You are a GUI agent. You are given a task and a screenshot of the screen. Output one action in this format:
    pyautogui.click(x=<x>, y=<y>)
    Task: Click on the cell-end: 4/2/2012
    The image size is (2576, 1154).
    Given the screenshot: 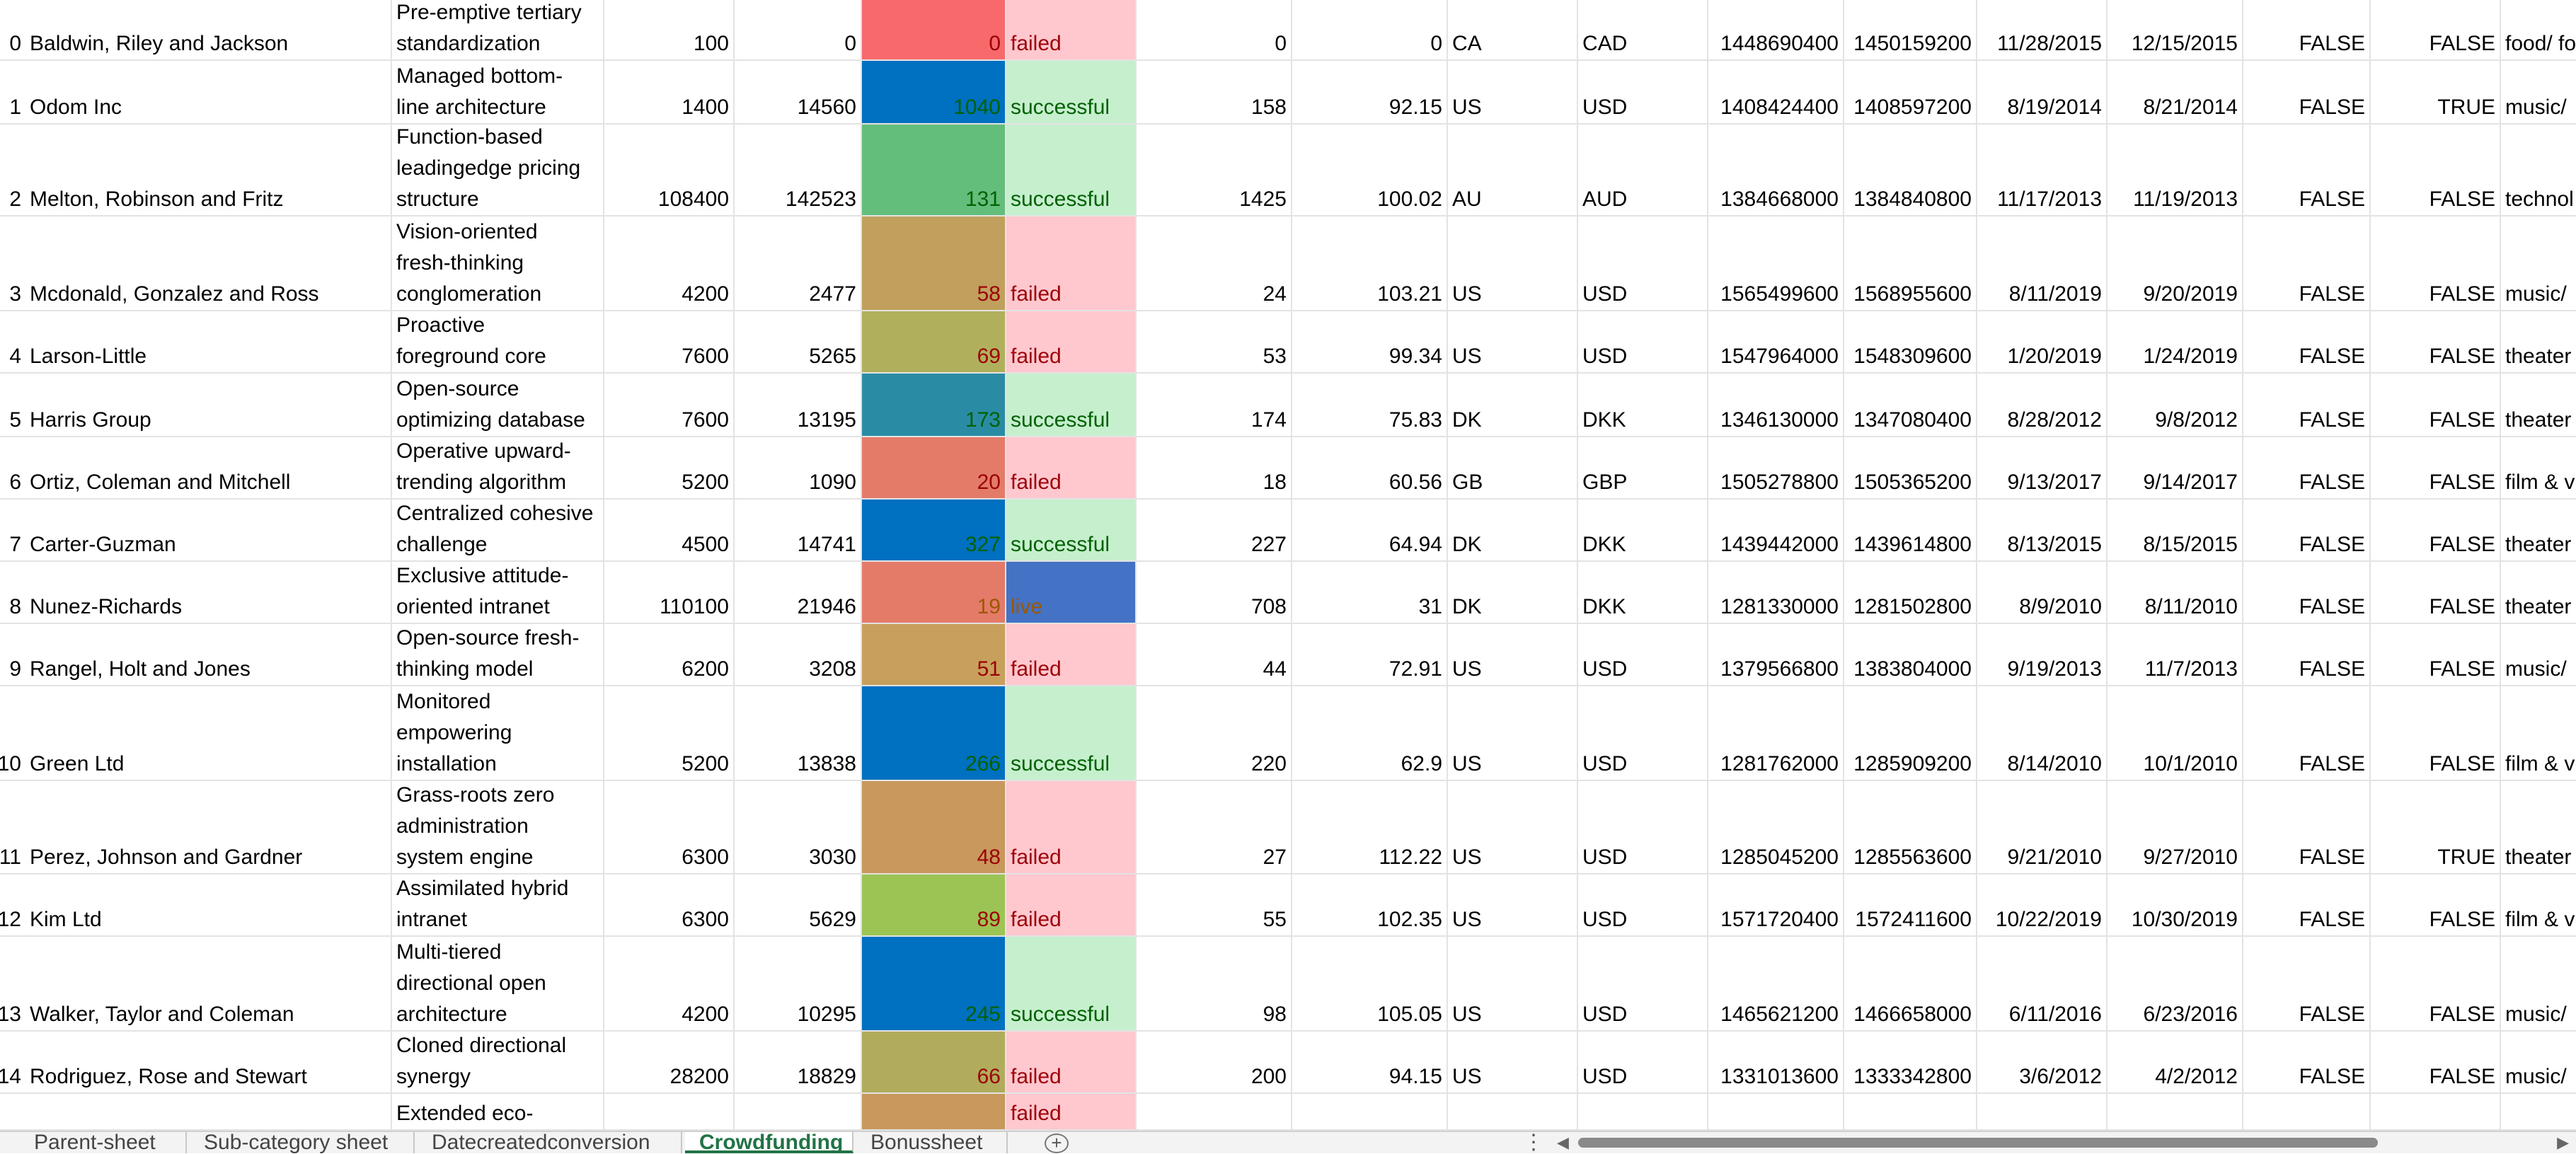 What is the action you would take?
    pyautogui.click(x=2176, y=1062)
    